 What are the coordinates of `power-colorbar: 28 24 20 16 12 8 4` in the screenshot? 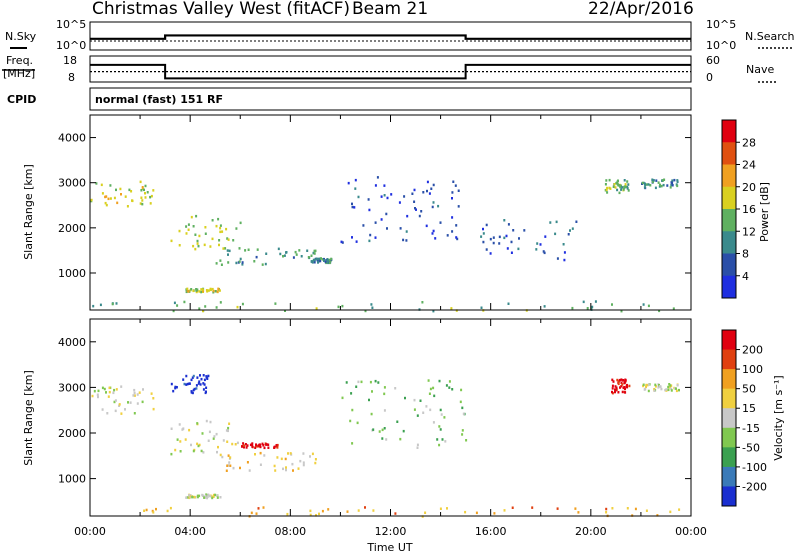 It's located at (738, 209).